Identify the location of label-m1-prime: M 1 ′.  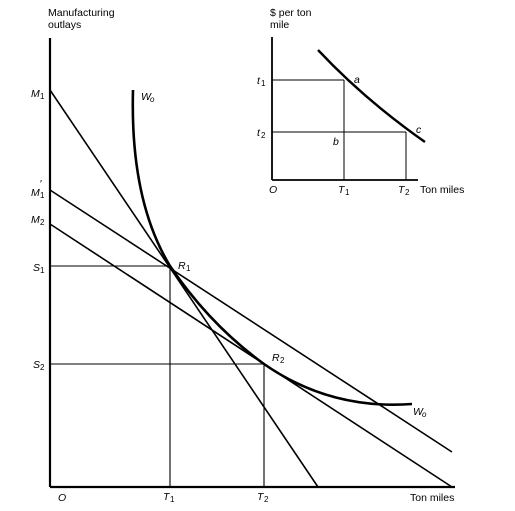
(38, 189).